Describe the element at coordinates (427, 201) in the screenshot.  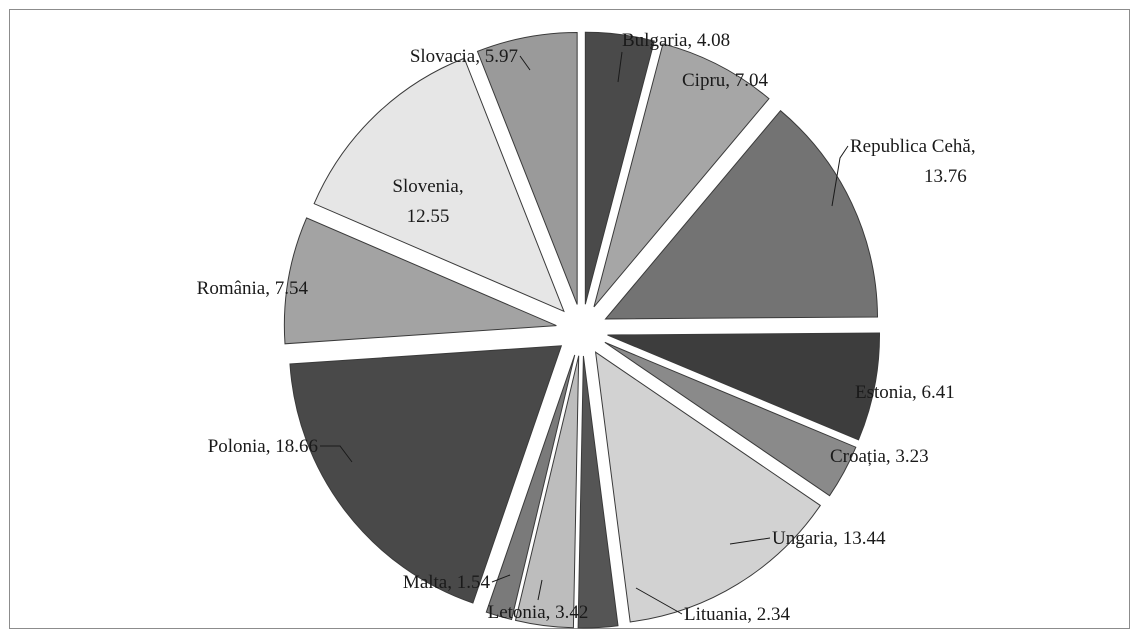
I see `data-label-slovenia: Slovenia, 12.55` at that location.